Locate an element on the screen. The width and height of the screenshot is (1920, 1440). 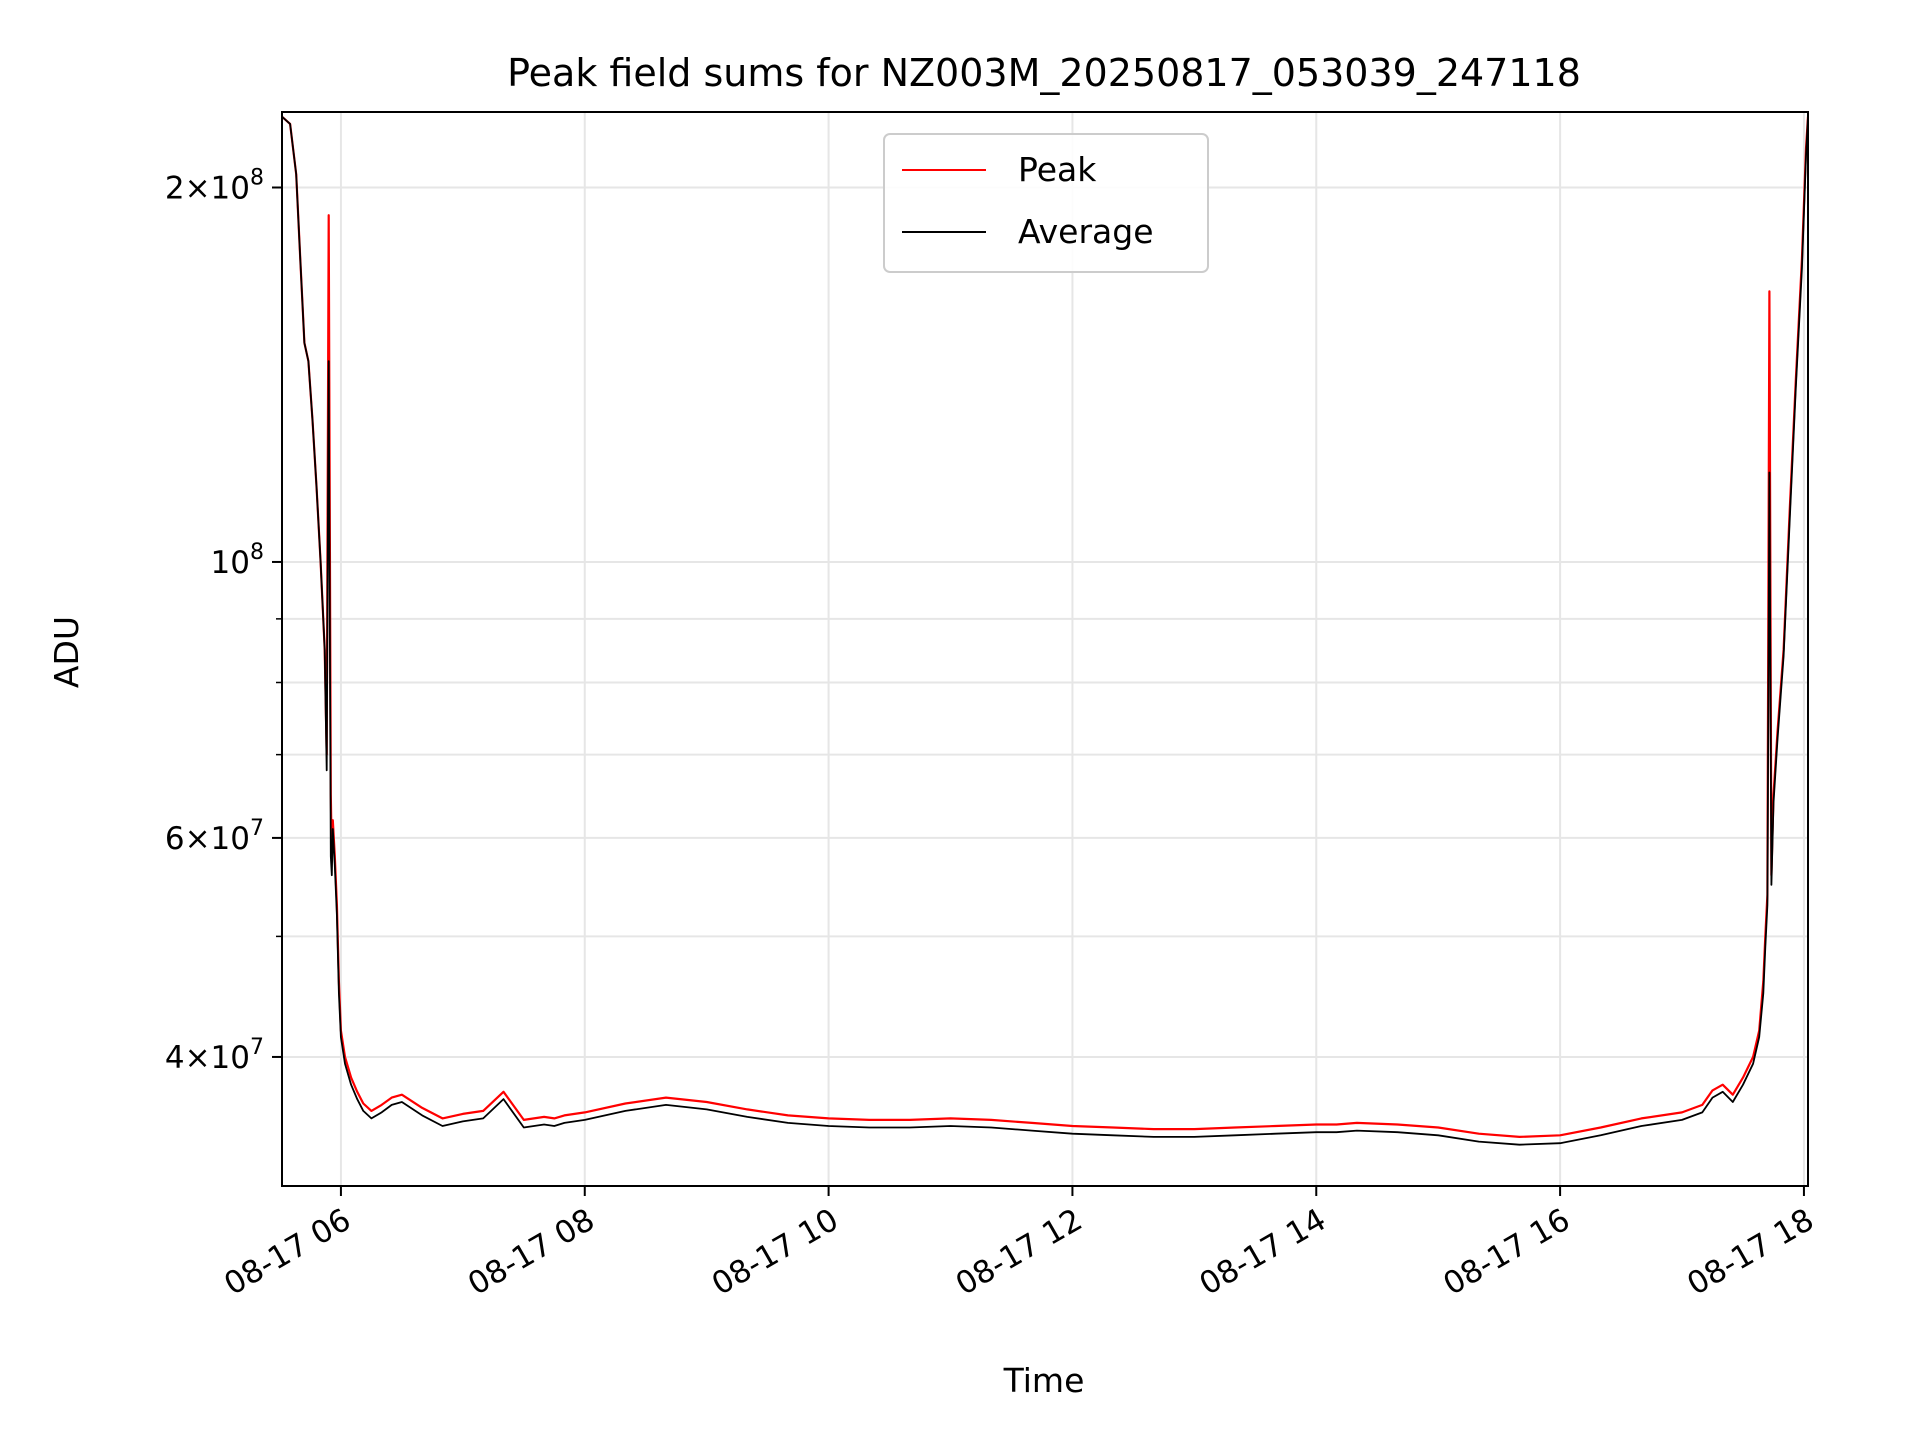
y-tick-label: 6×107 is located at coordinates (214, 836).